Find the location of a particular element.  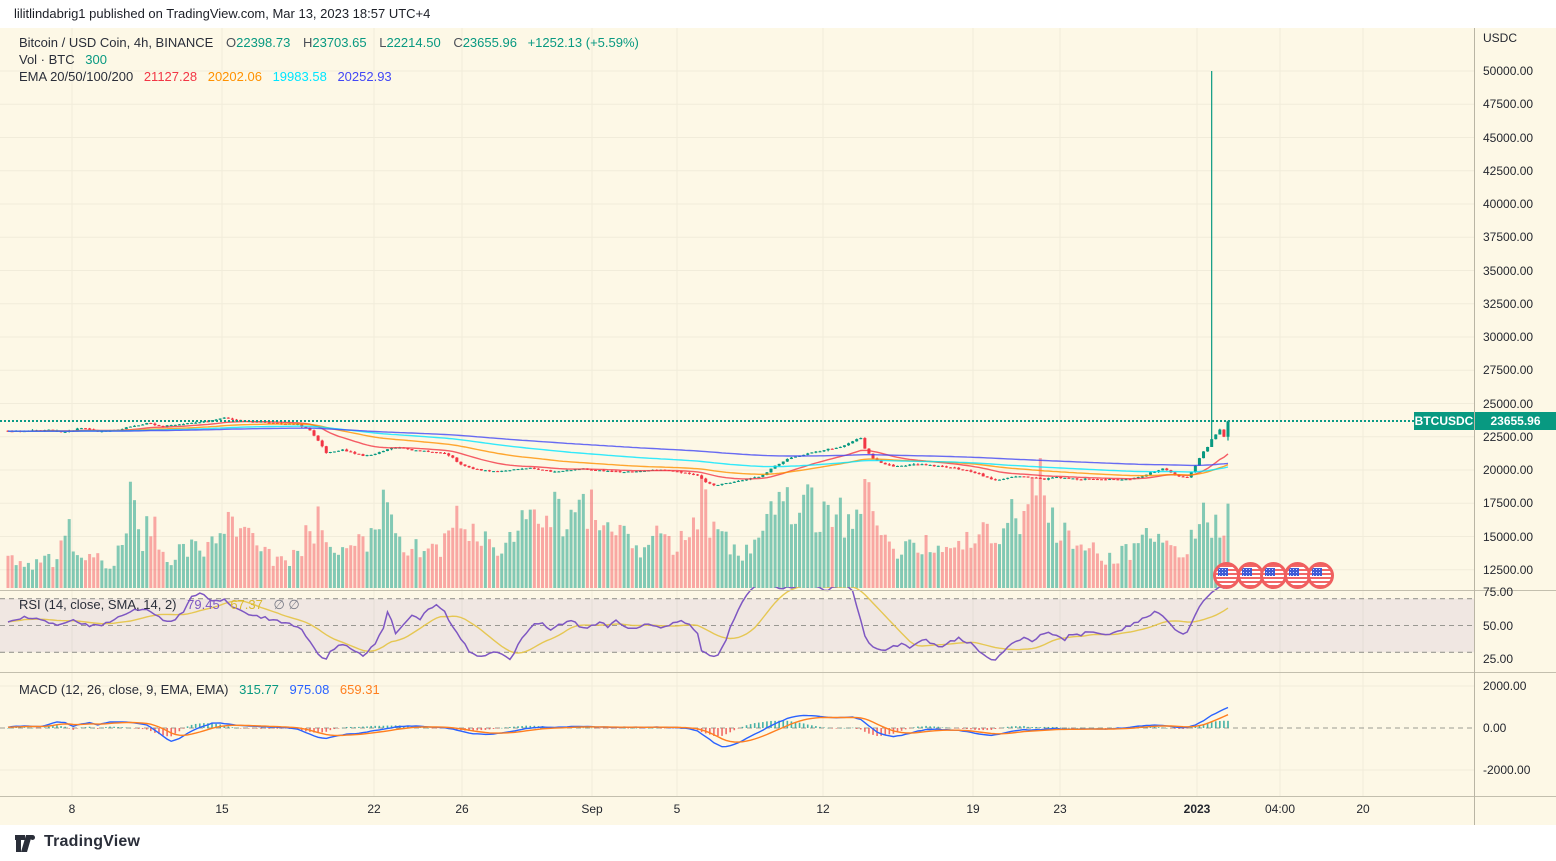

close-value: 23655.96 is located at coordinates (489, 42).